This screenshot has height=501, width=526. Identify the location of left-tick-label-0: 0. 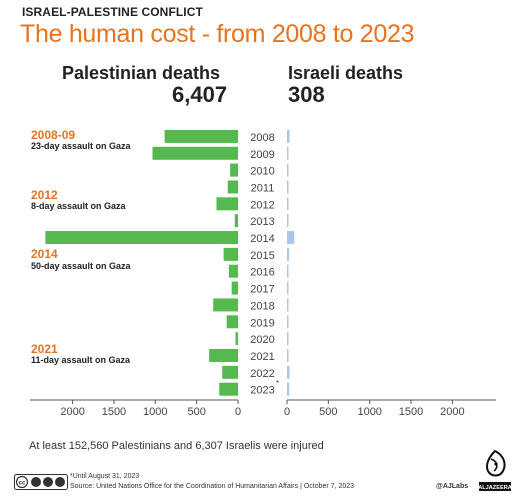
(238, 412).